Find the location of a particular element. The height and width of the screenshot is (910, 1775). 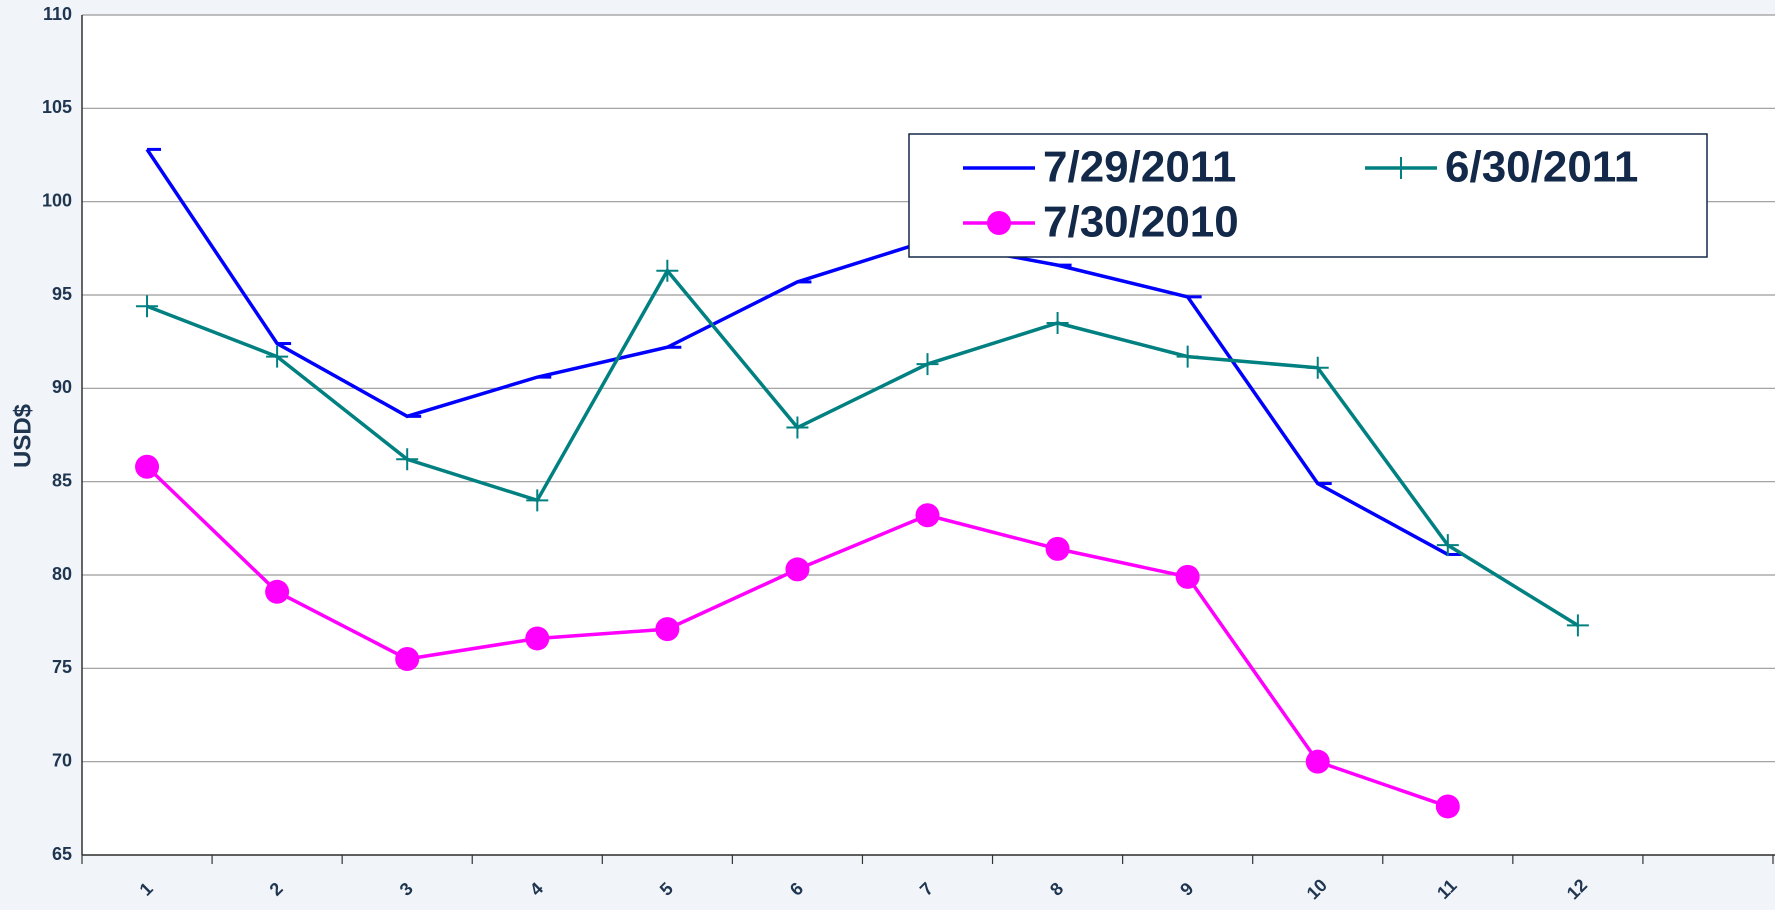

legend-label: 7/30/2010 is located at coordinates (1141, 222).